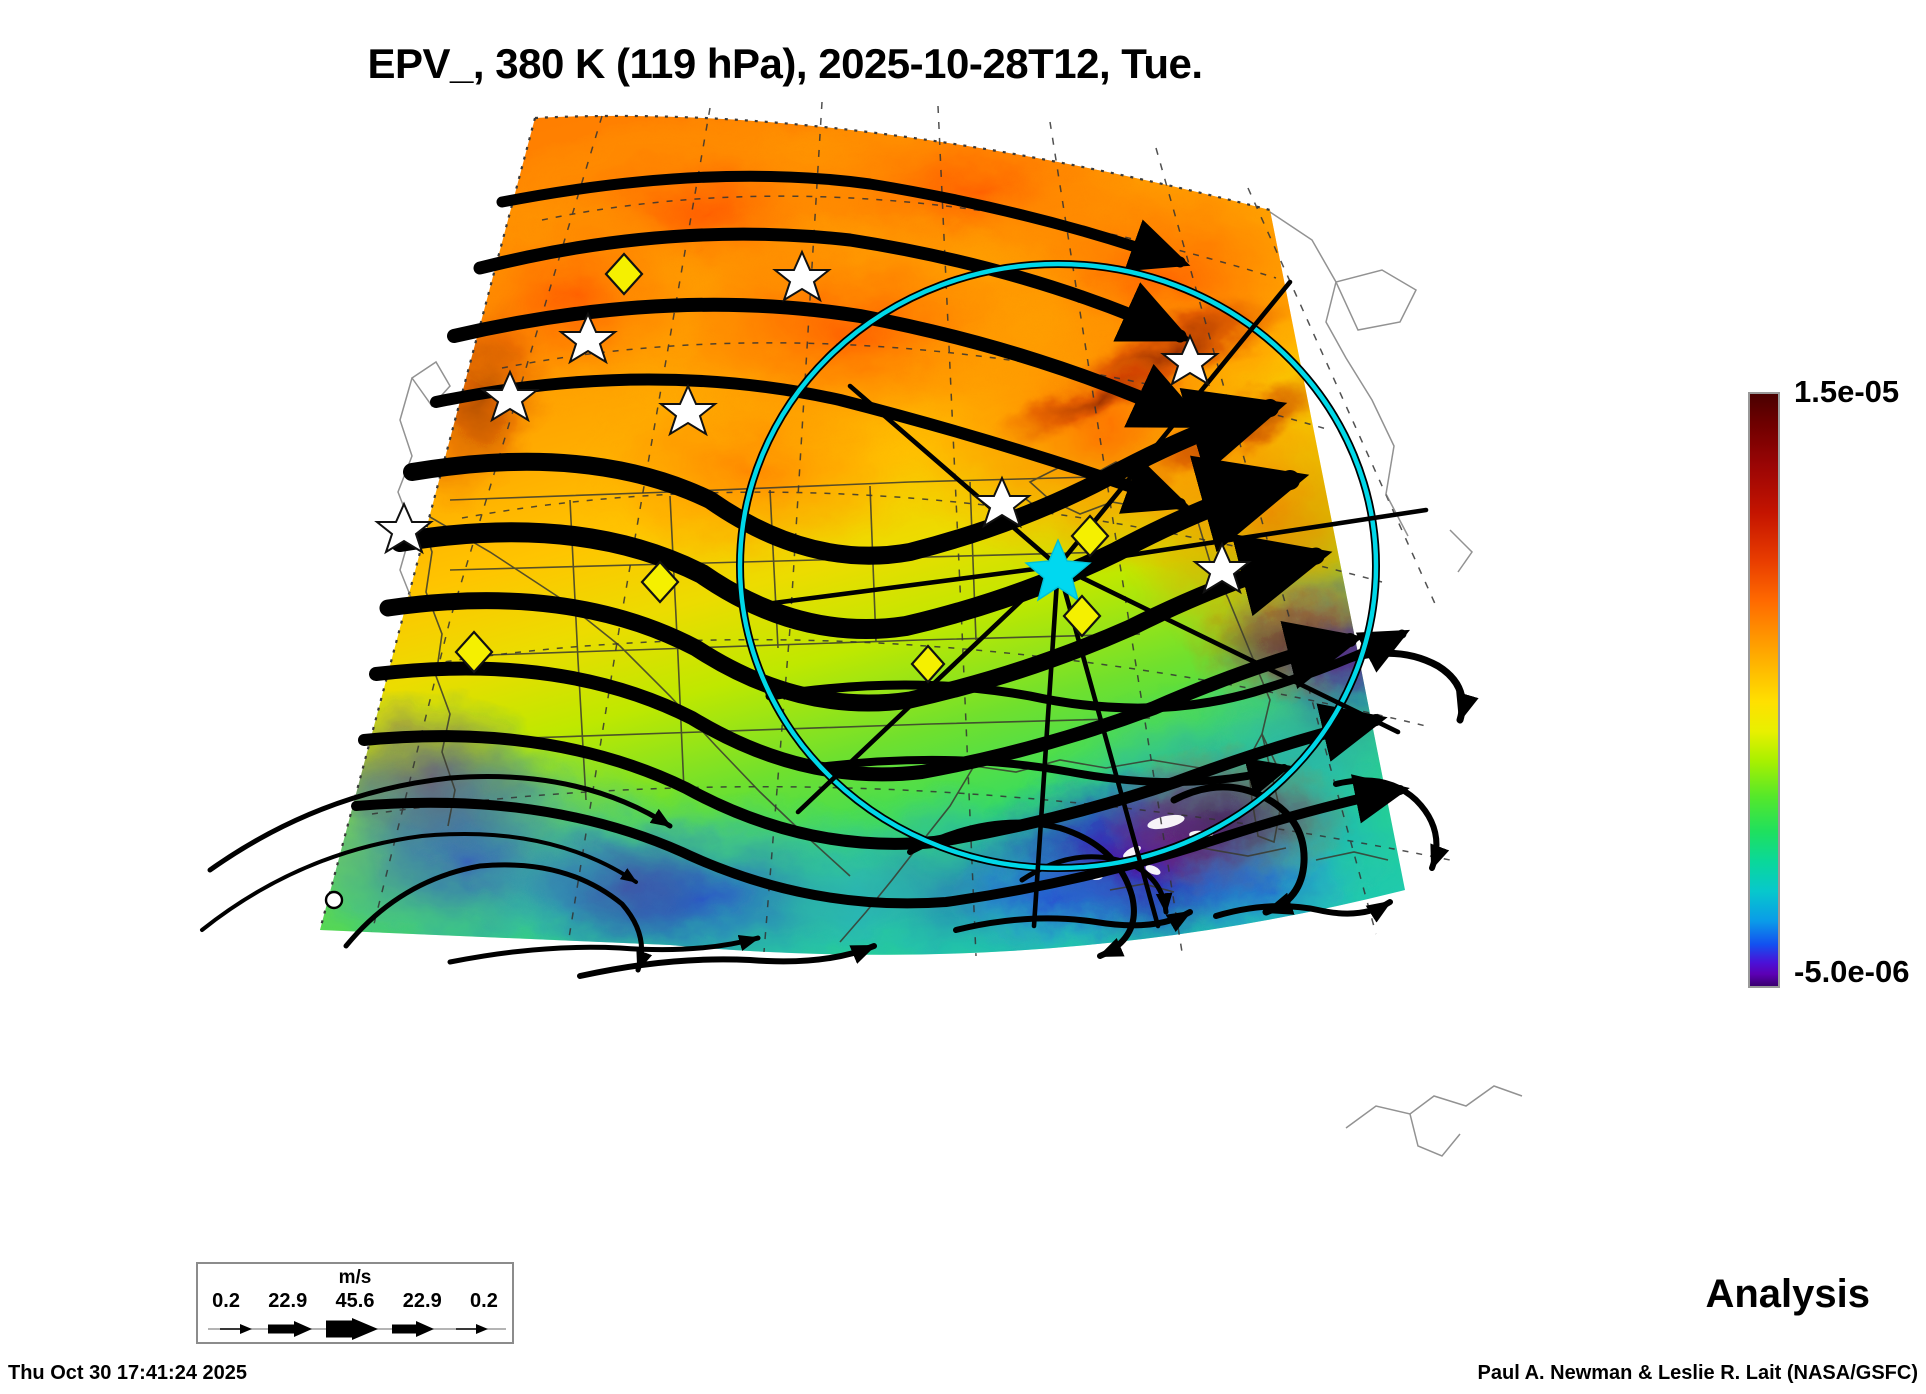 The image size is (1926, 1394). What do you see at coordinates (1787, 1294) in the screenshot?
I see `analysis-label: Analysis` at bounding box center [1787, 1294].